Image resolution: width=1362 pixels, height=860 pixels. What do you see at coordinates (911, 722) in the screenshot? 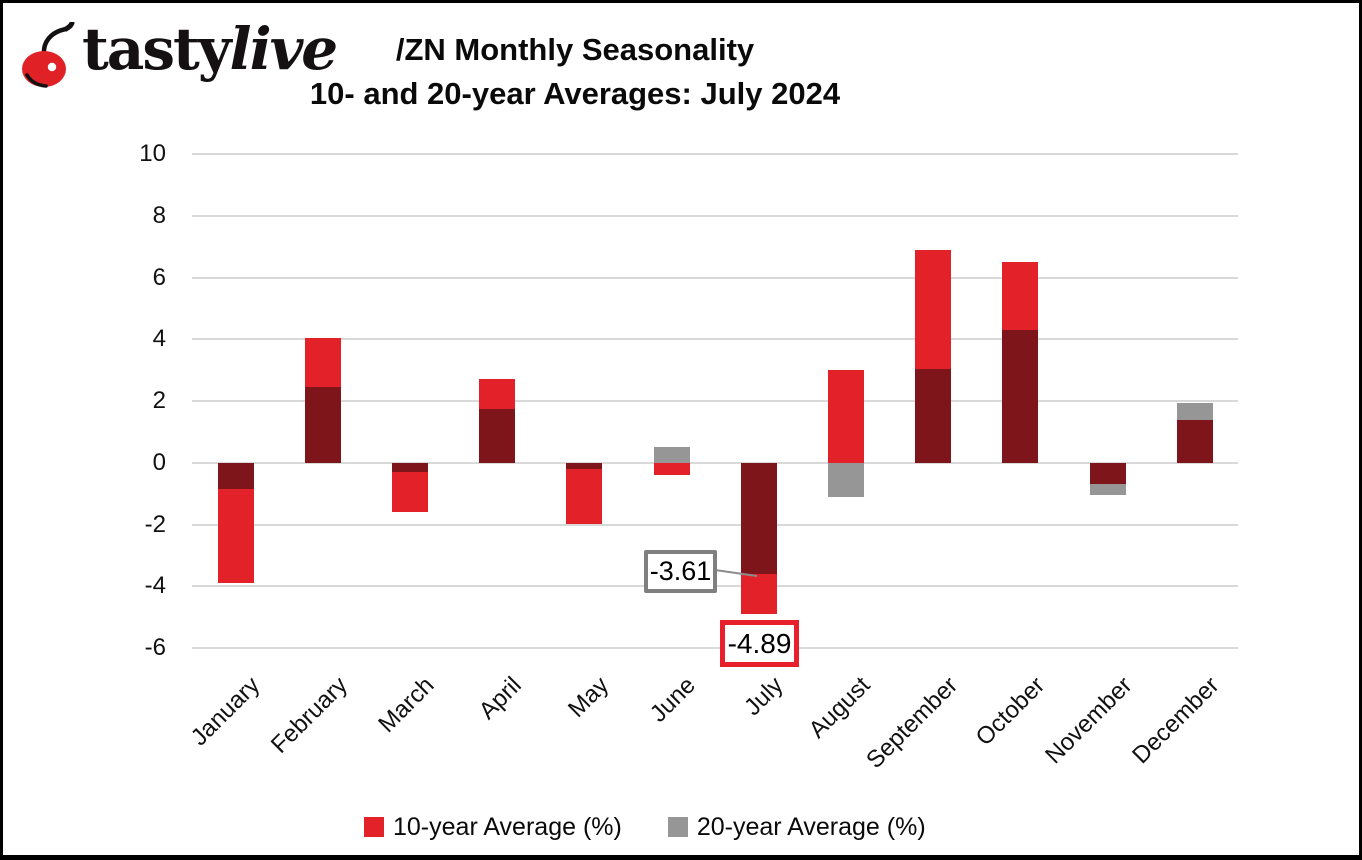
I see `x-axis-label-september: September` at bounding box center [911, 722].